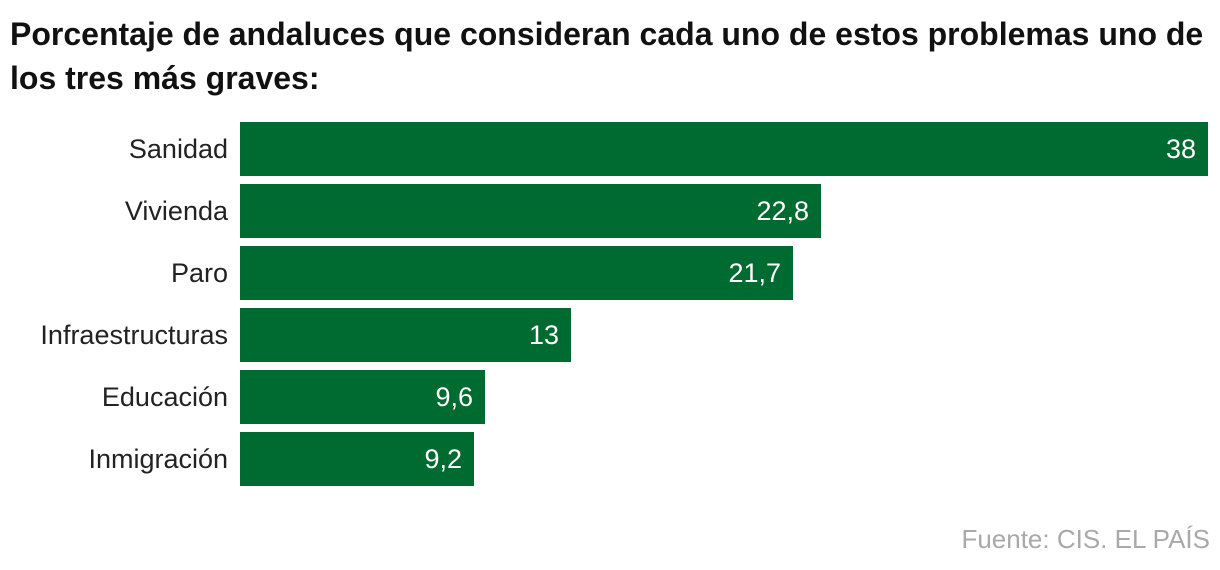 The height and width of the screenshot is (570, 1220). I want to click on category-label: Sanidad, so click(178, 149).